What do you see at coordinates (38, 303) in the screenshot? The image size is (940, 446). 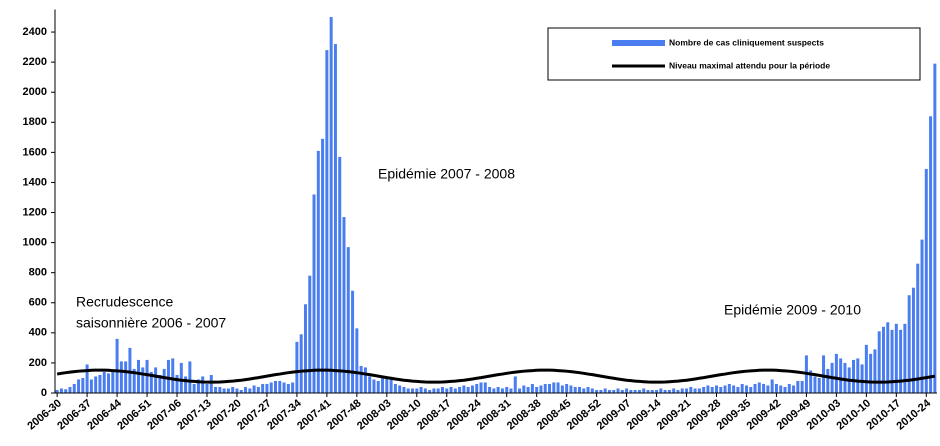 I see `y-tick-label: 600` at bounding box center [38, 303].